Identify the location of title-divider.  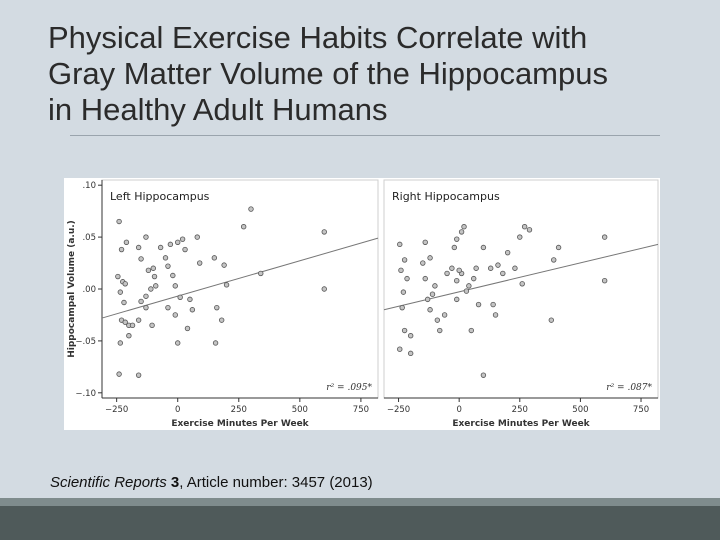
(365, 135).